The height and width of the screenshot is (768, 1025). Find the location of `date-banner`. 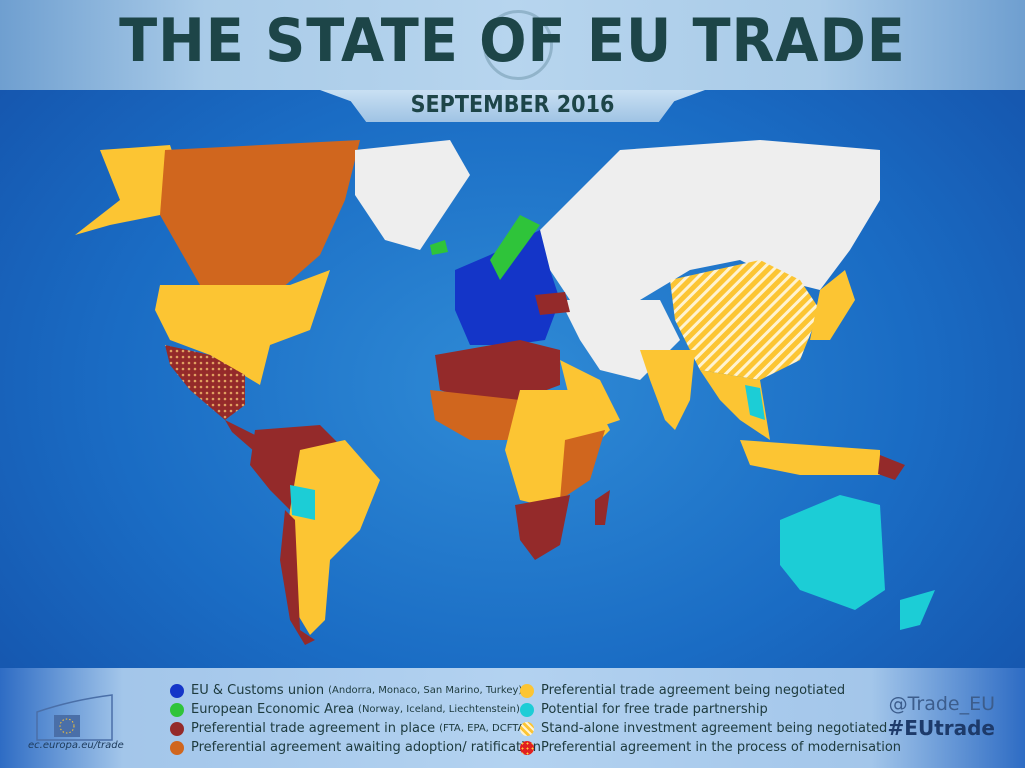

date-banner is located at coordinates (512, 106).